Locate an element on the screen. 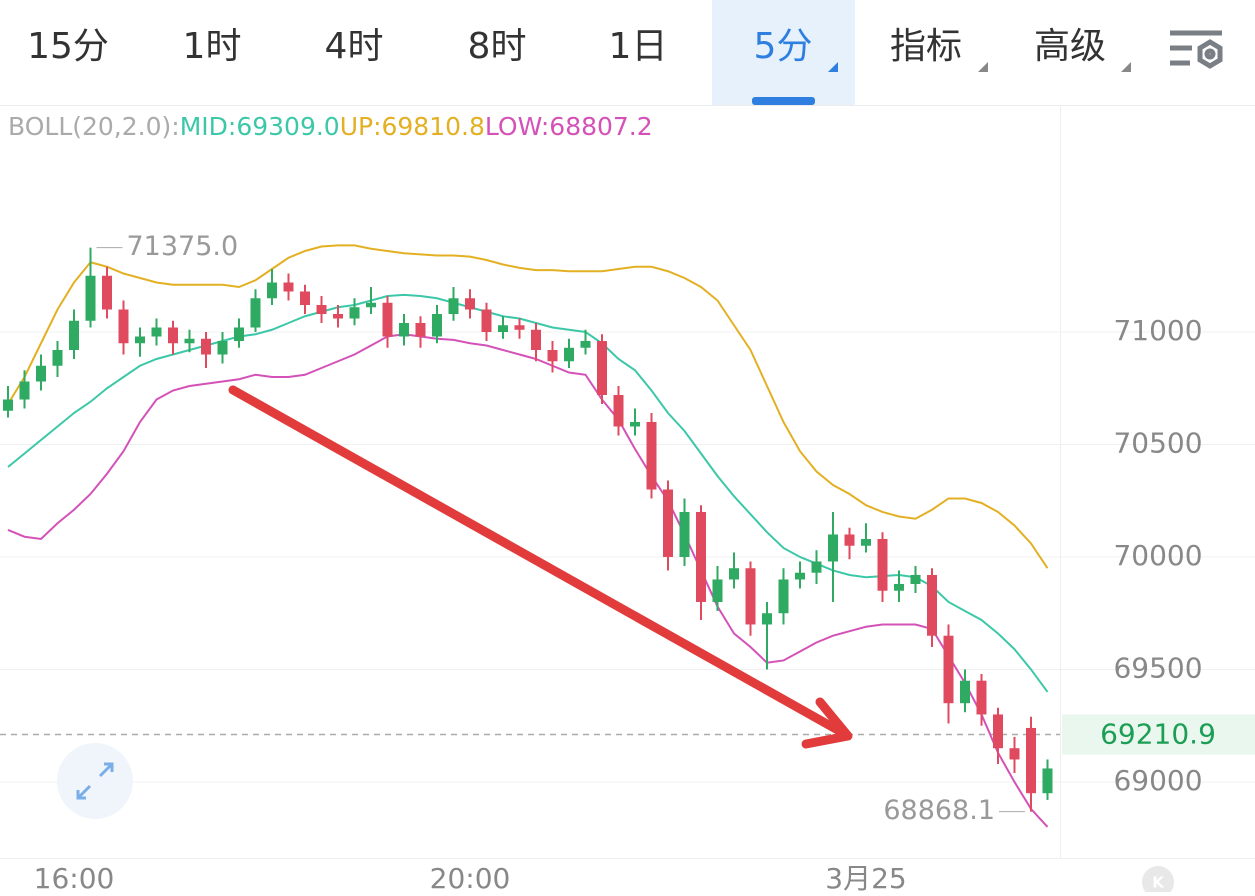 The width and height of the screenshot is (1255, 896). tab: 15分 is located at coordinates (68, 46).